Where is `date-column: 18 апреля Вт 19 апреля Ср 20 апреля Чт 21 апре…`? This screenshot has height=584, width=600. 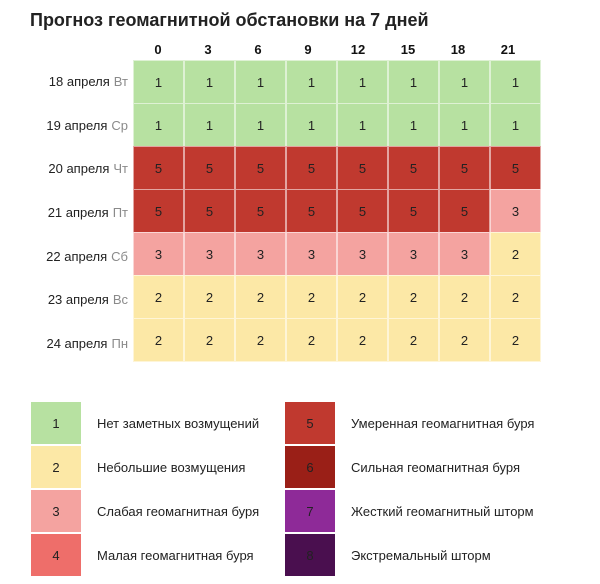
date-column: 18 апреля Вт 19 апреля Ср 20 апреля Чт 21 апре… is located at coordinates (64, 212).